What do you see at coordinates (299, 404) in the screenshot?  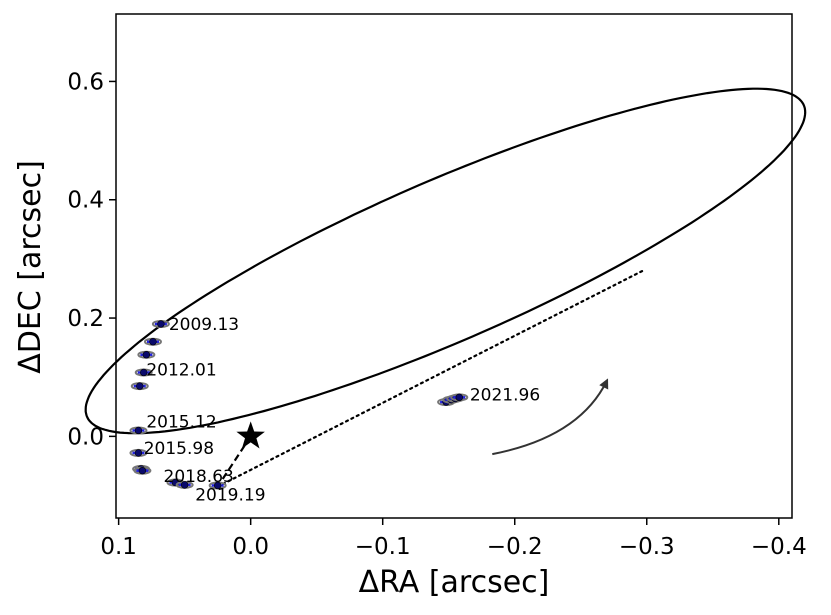 I see `data-points-layer` at bounding box center [299, 404].